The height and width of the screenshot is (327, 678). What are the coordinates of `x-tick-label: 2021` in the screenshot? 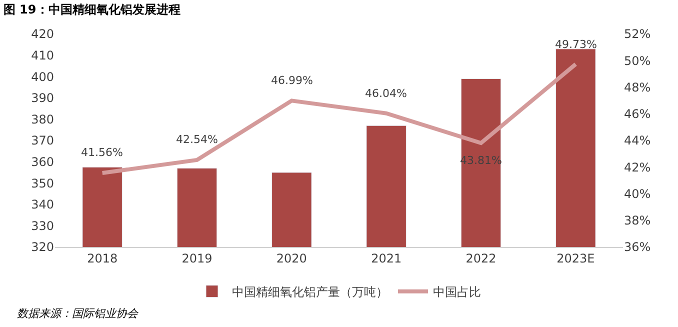 It's located at (386, 258).